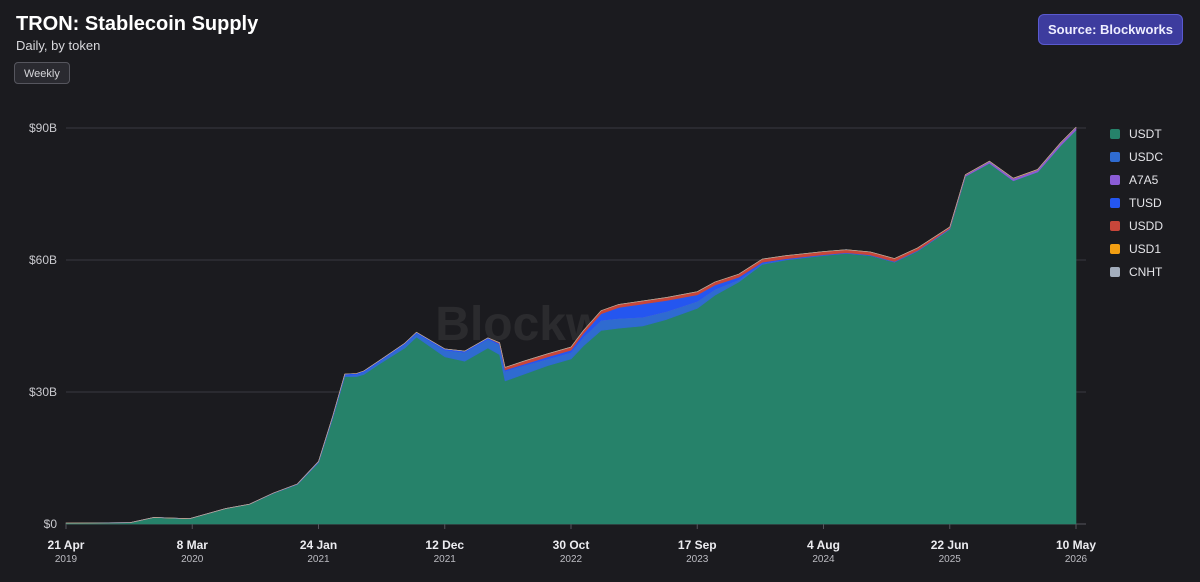  Describe the element at coordinates (697, 559) in the screenshot. I see `x-tick-year: 2023` at that location.